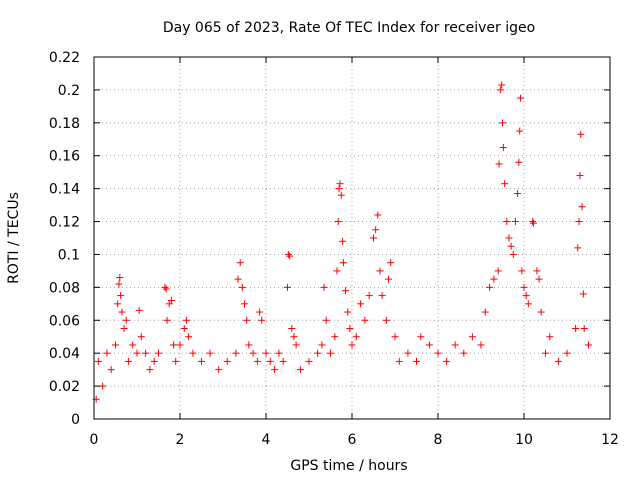 This screenshot has width=640, height=480. Describe the element at coordinates (64, 157) in the screenshot. I see `y-tick-label: 0.16` at that location.